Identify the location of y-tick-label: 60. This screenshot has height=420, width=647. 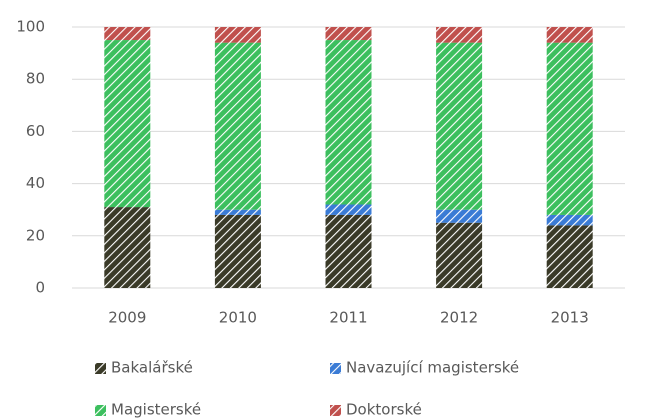
(35, 131).